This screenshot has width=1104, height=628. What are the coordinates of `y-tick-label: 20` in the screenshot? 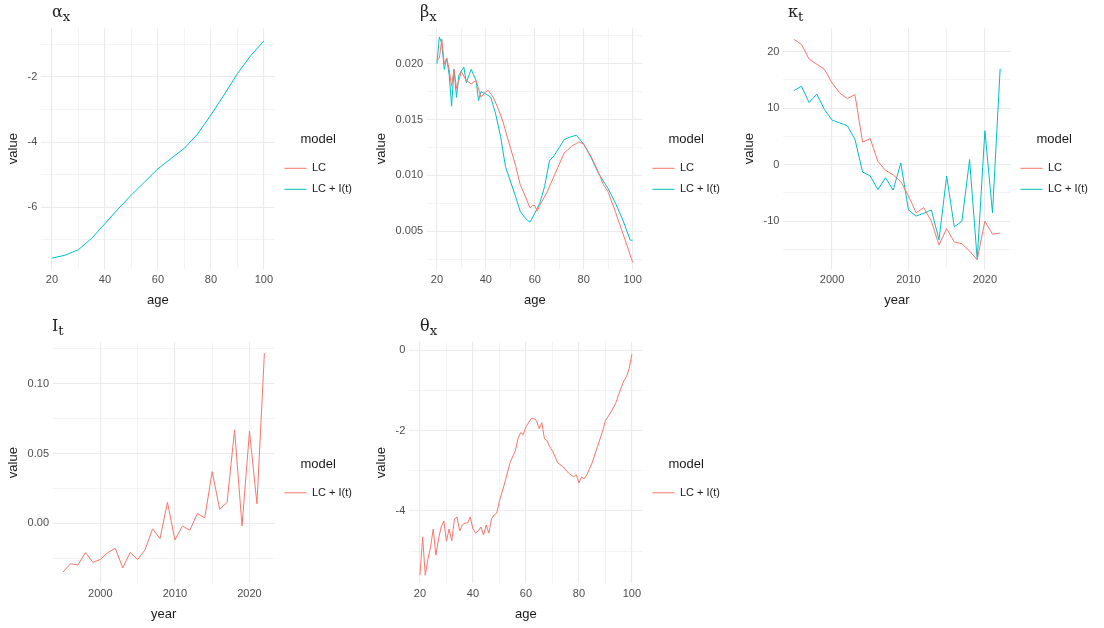 It's located at (773, 50).